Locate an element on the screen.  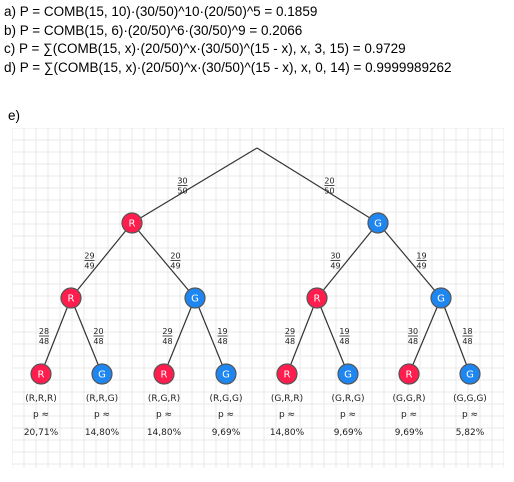
node-leaf-4: R is located at coordinates (287, 374).